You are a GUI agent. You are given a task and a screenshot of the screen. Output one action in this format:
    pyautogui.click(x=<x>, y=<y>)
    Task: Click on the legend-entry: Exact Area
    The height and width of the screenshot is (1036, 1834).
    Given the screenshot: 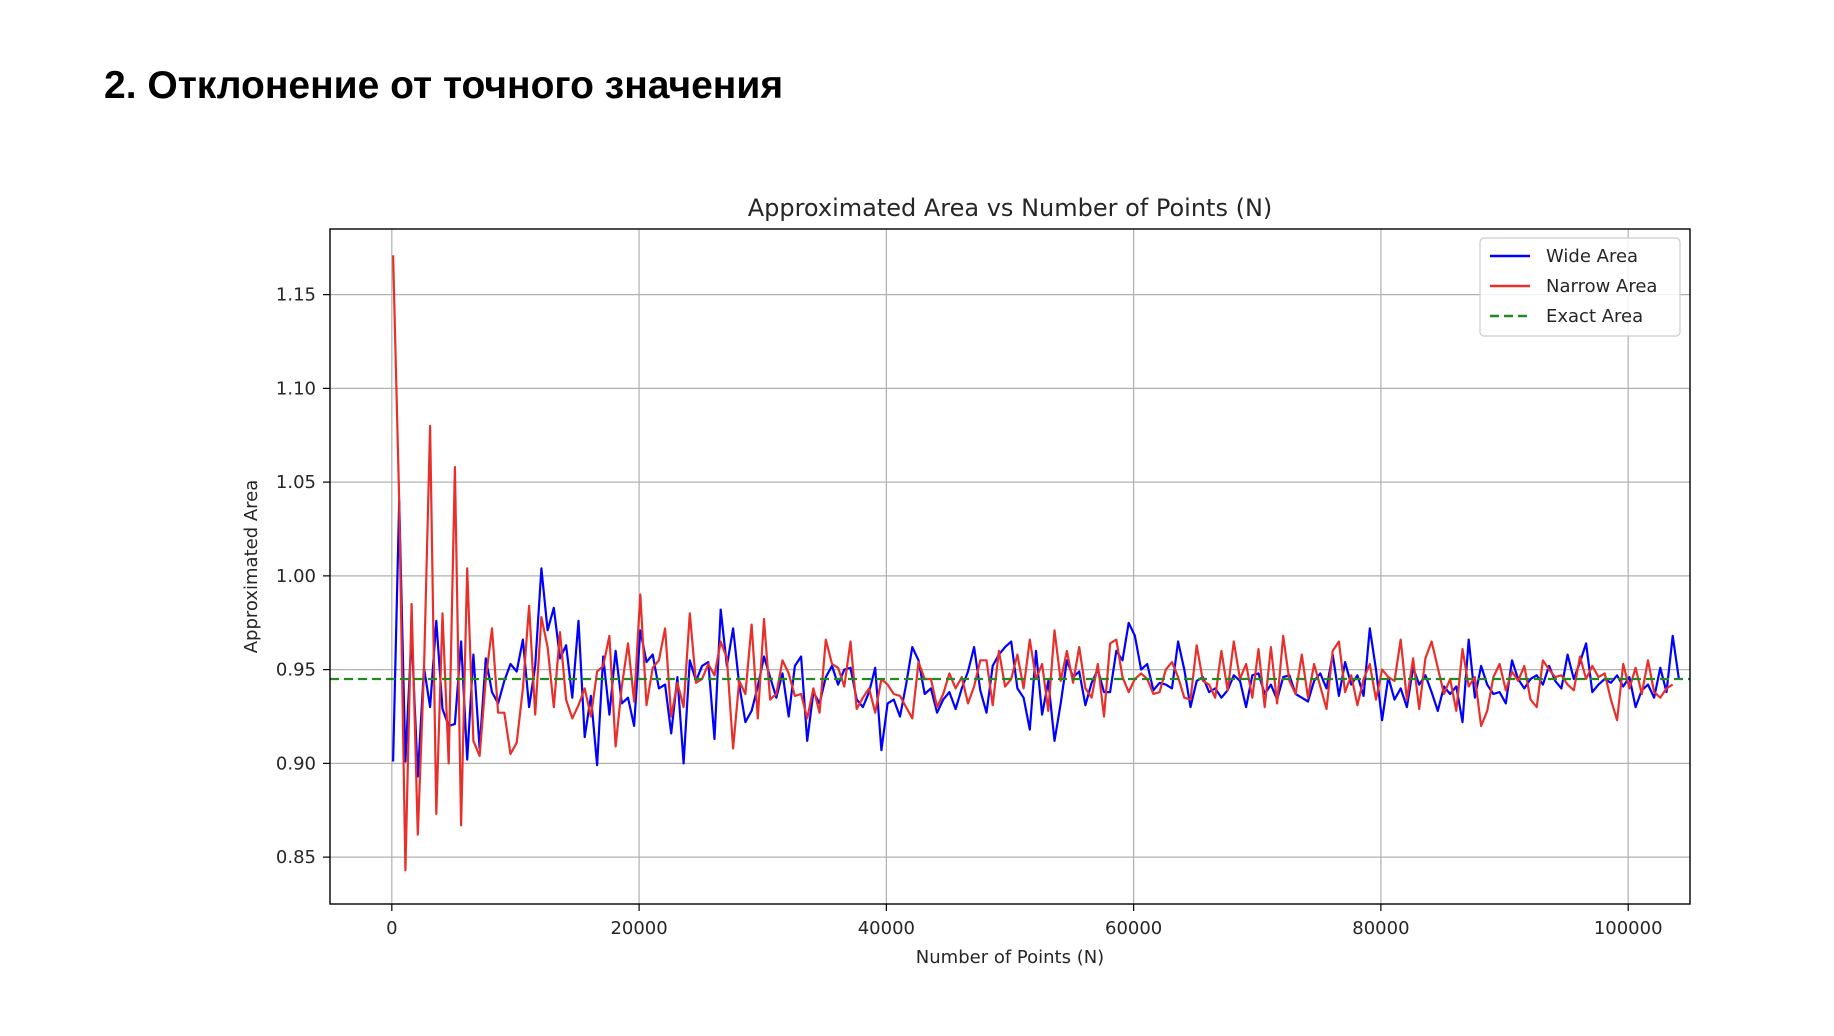 What is the action you would take?
    pyautogui.click(x=1594, y=316)
    